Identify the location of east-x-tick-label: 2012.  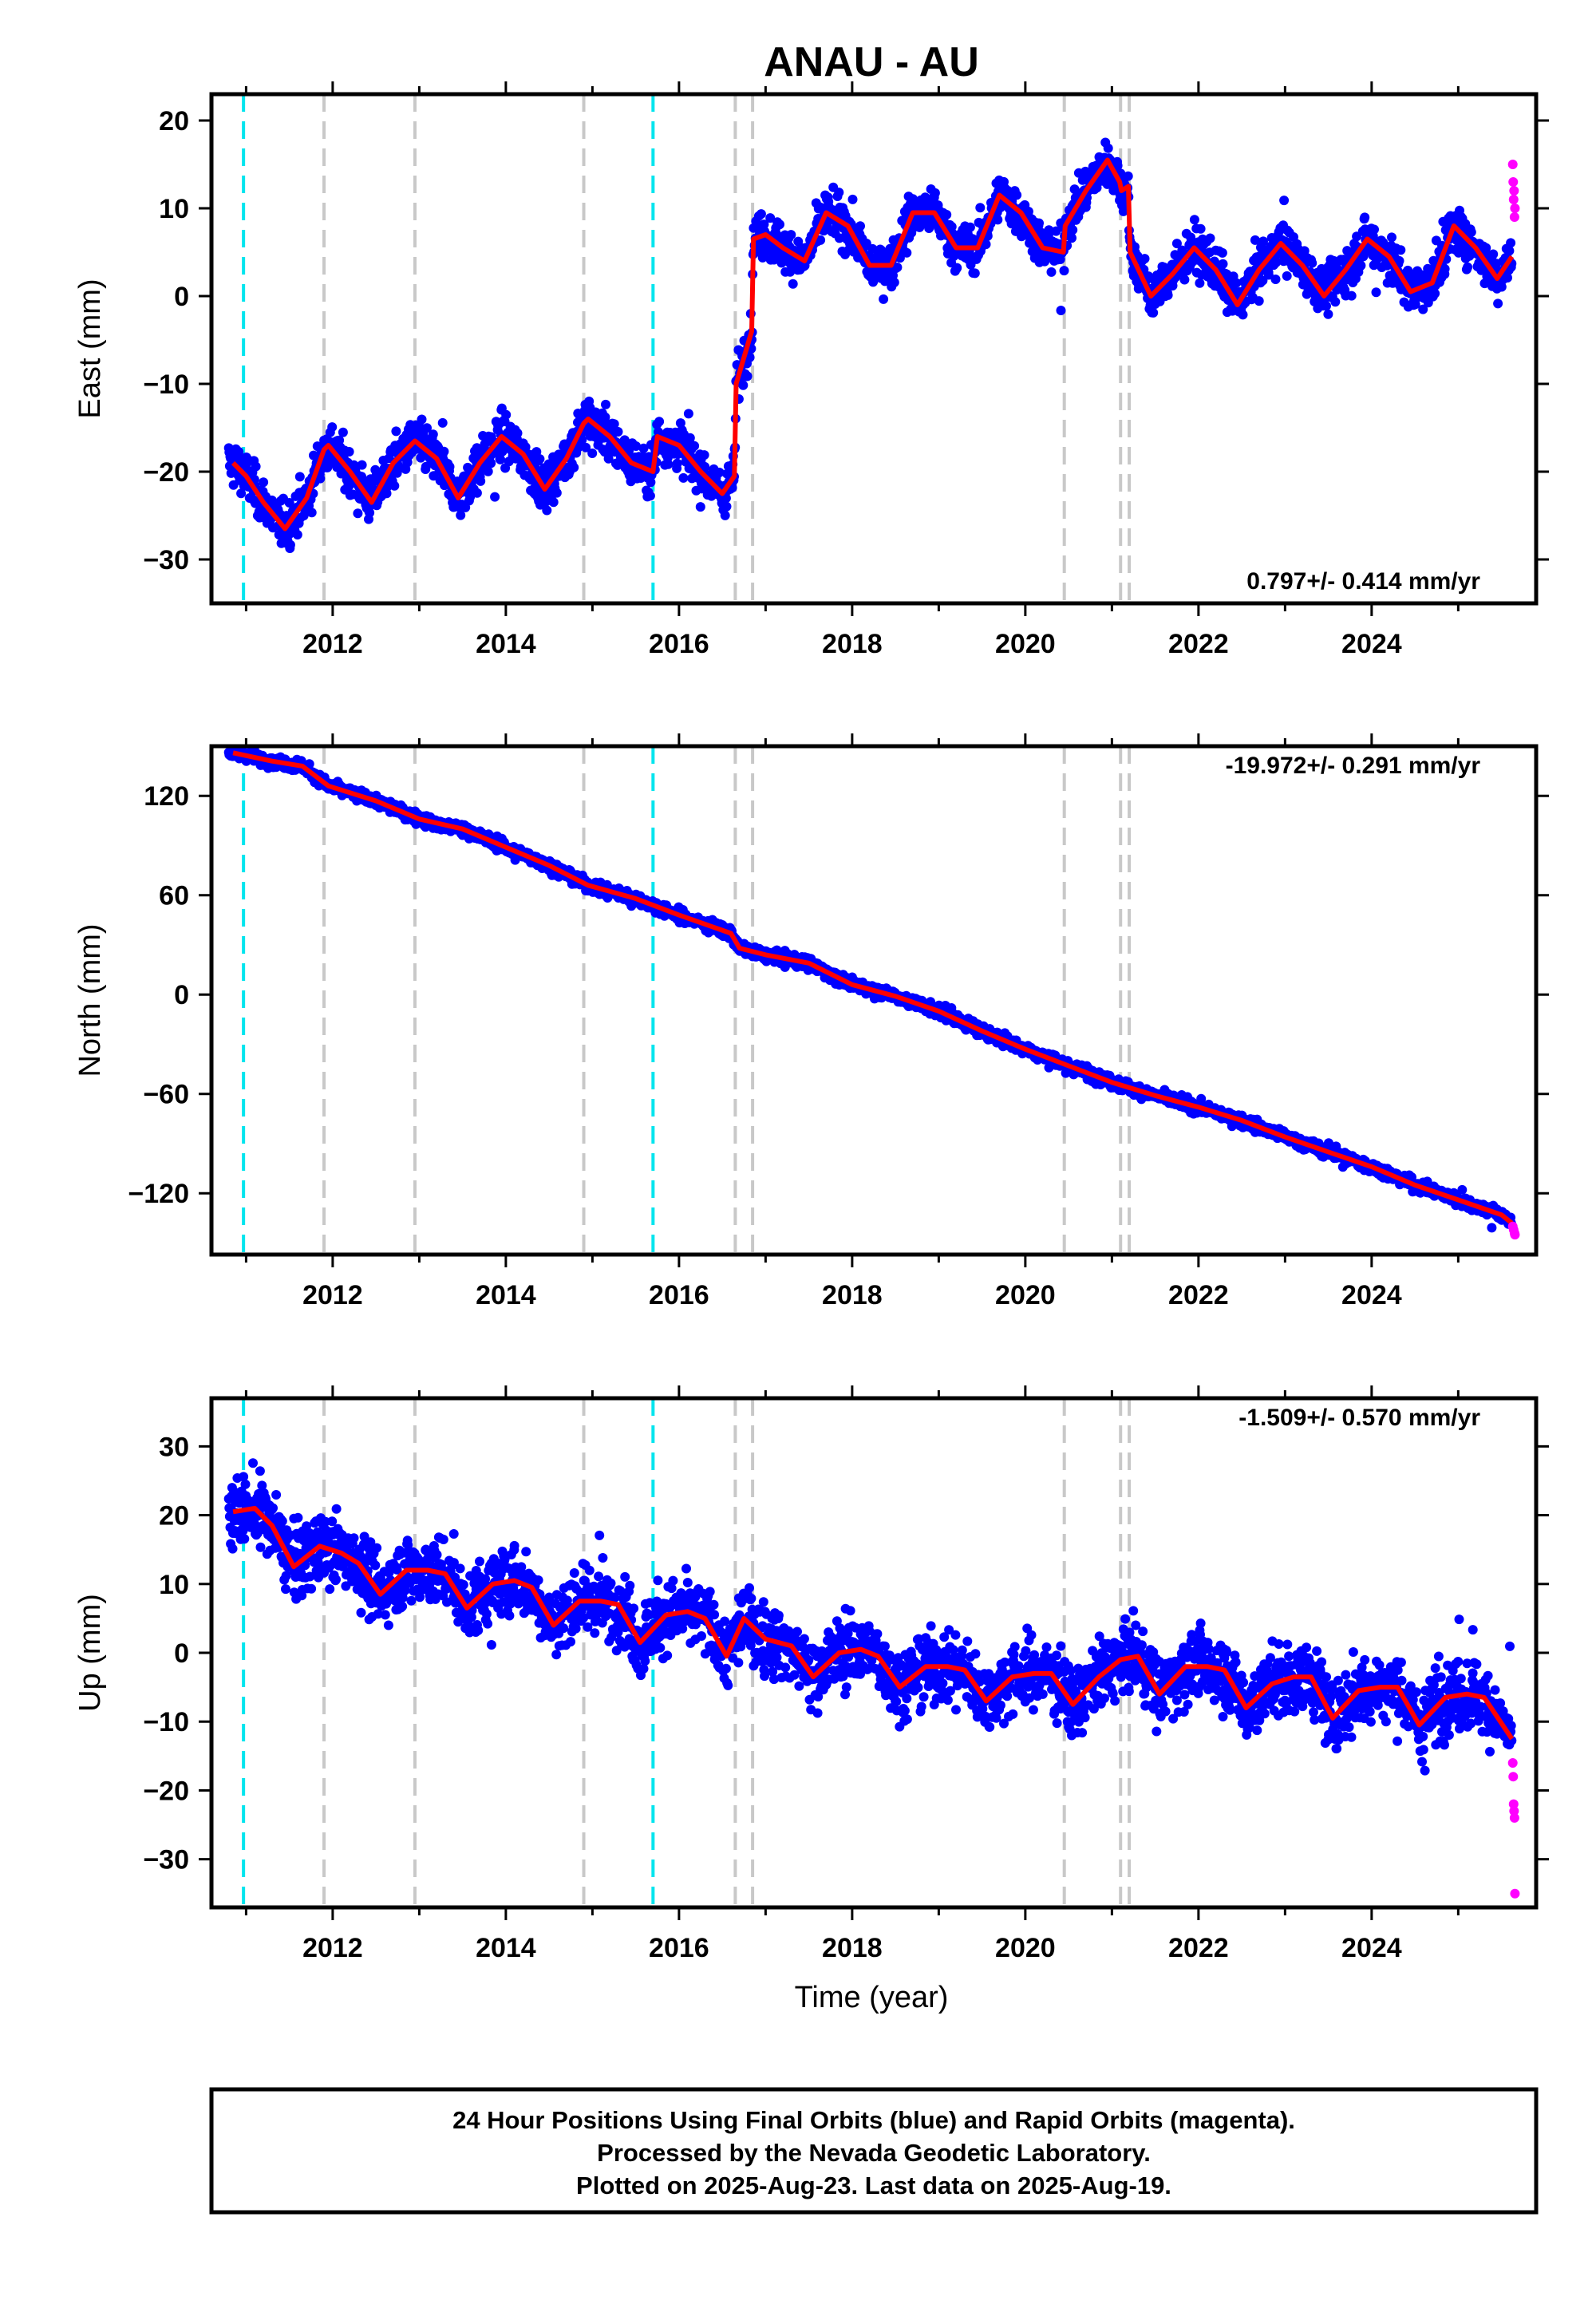
(332, 644).